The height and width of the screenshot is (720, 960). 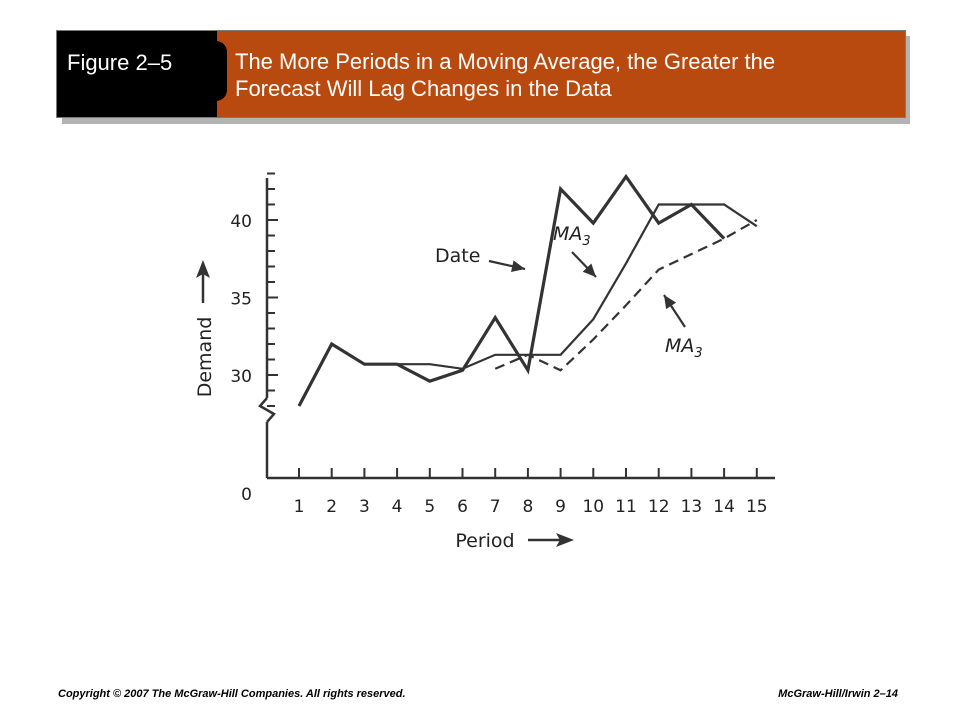 What do you see at coordinates (423, 88) in the screenshot?
I see `slide-title-line2: Forecast Will Lag Changes in the Data` at bounding box center [423, 88].